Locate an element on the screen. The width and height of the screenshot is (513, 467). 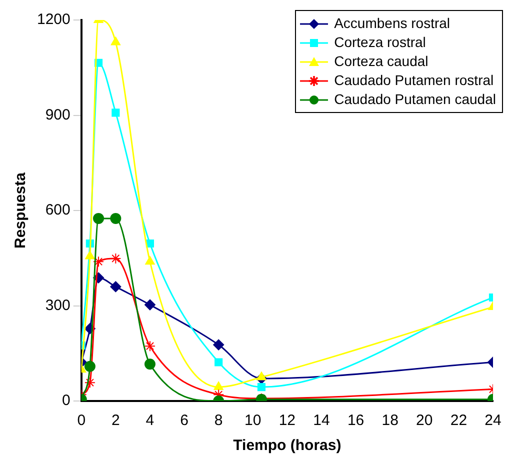
legend-label: Corteza rostral is located at coordinates (380, 42).